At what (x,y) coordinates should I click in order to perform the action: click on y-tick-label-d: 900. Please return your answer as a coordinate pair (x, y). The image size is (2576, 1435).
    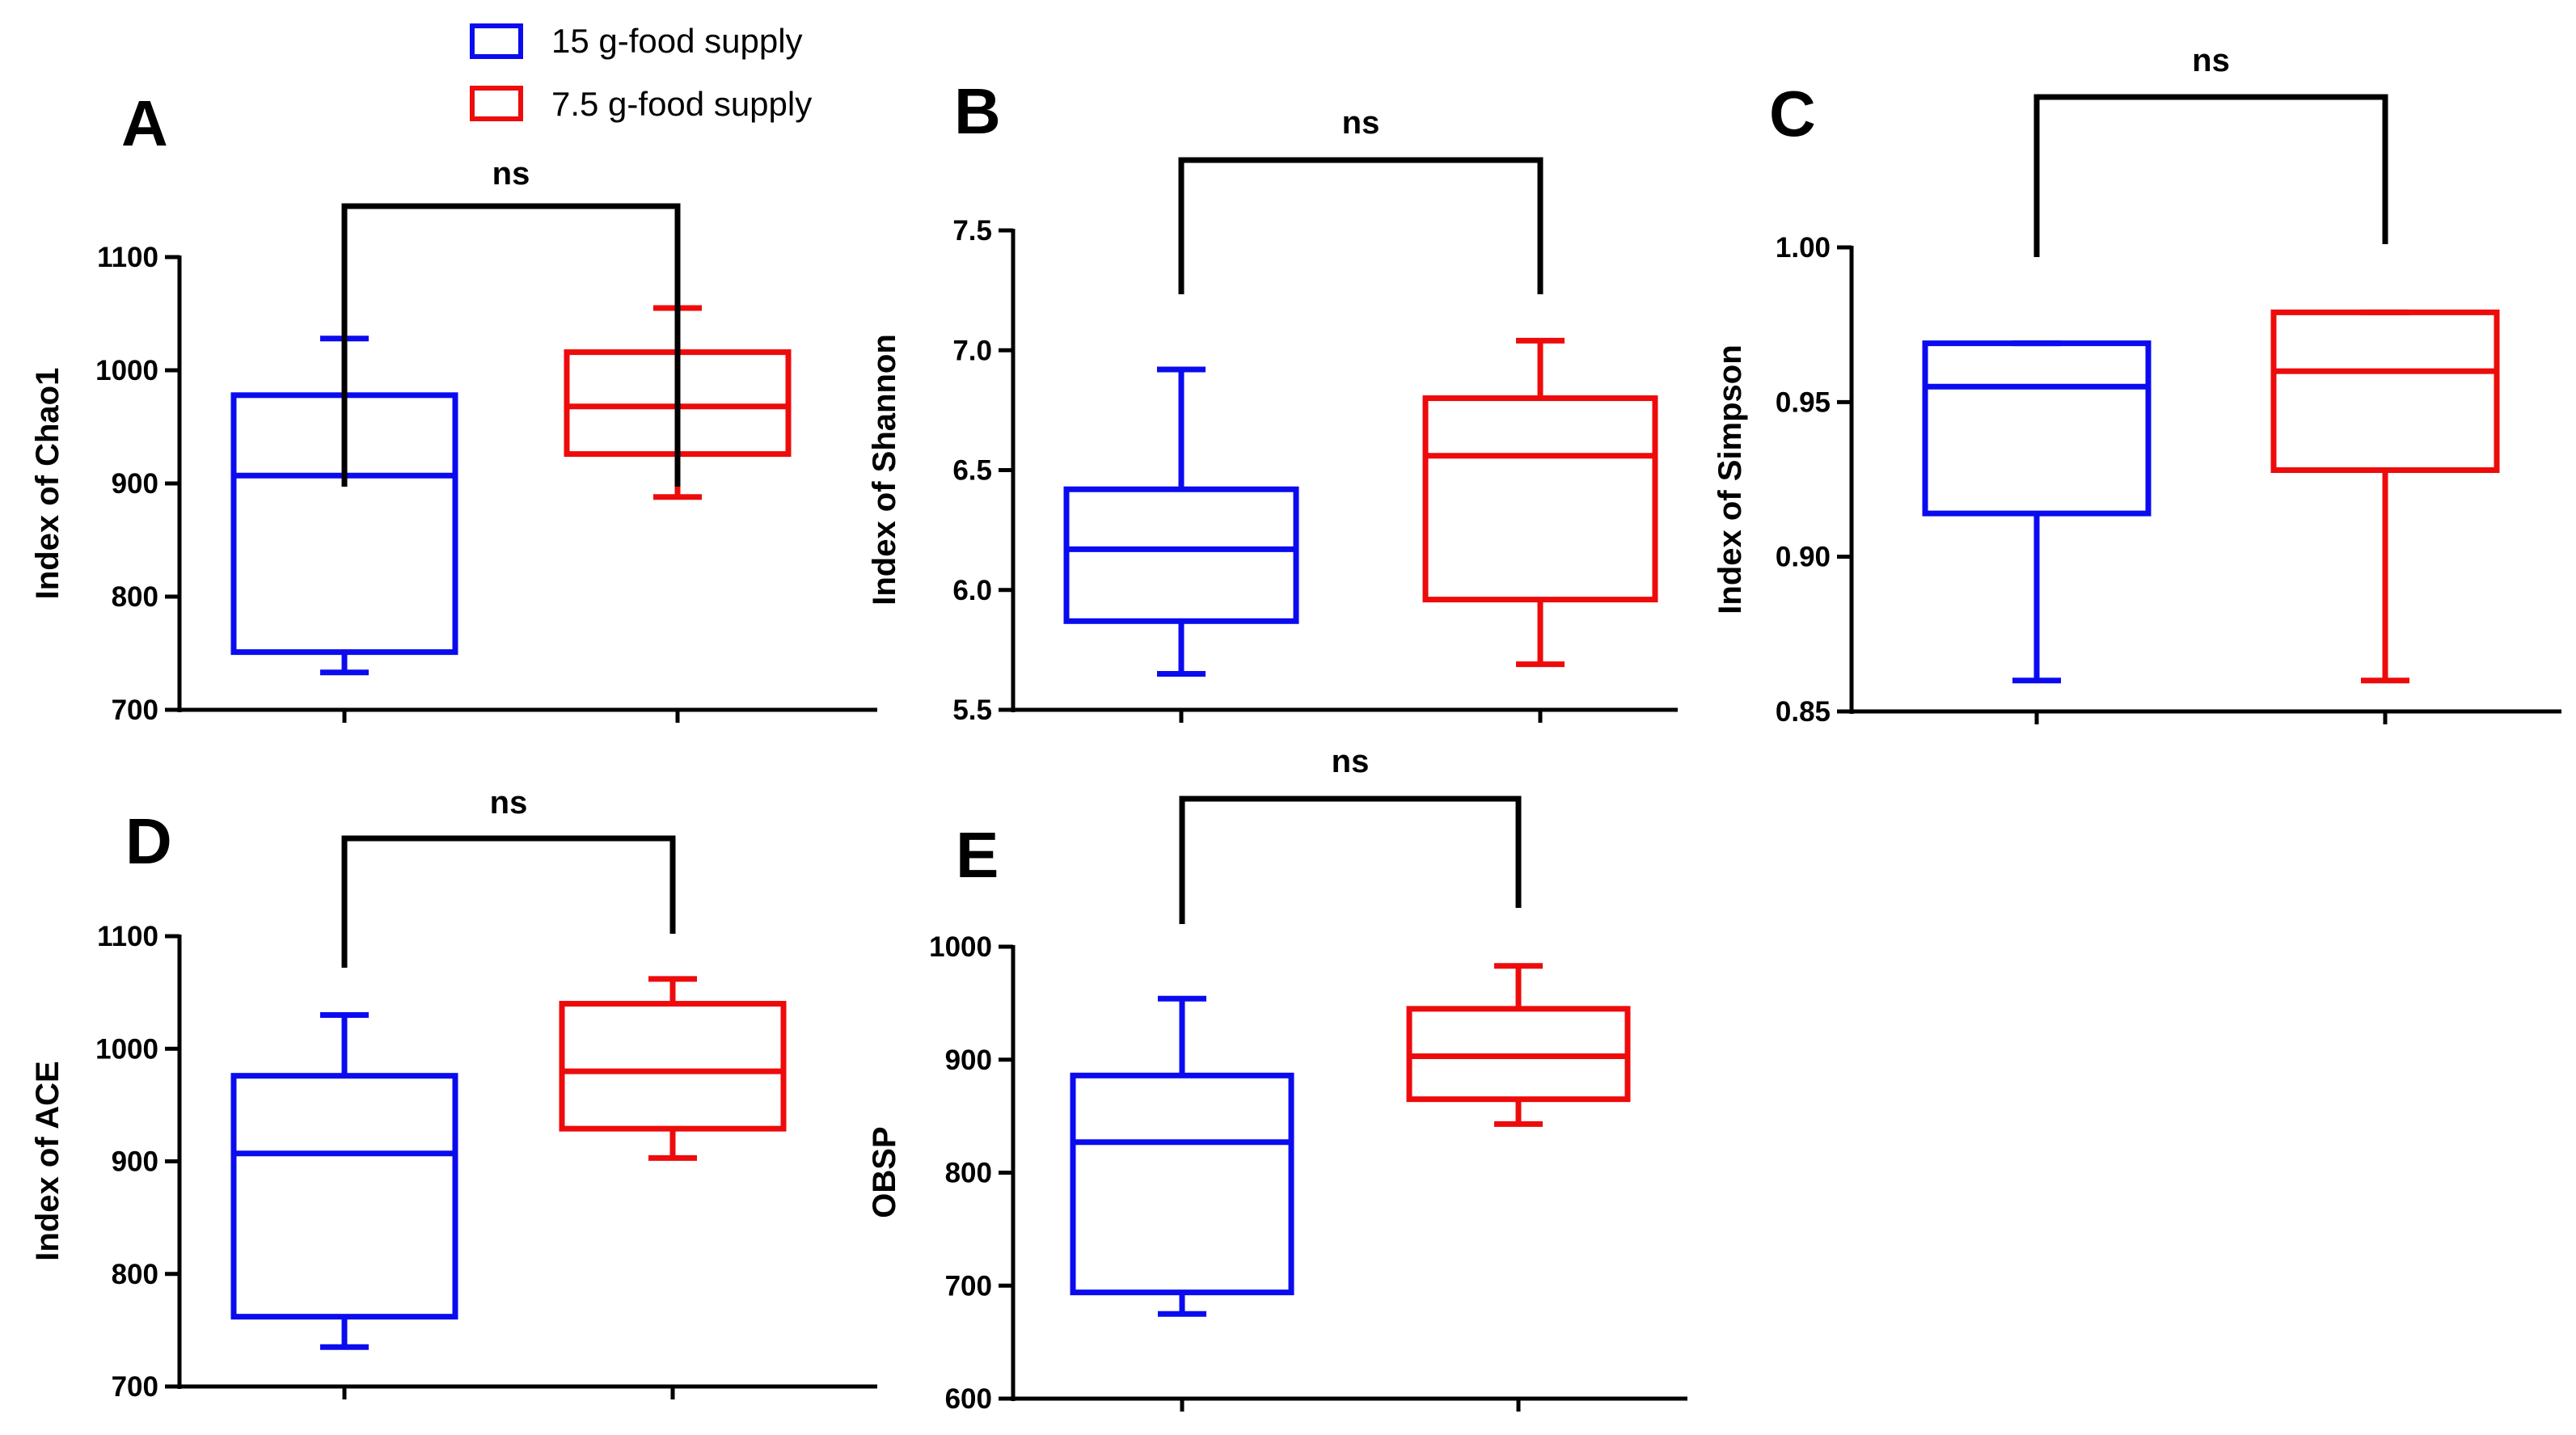
    Looking at the image, I should click on (135, 1162).